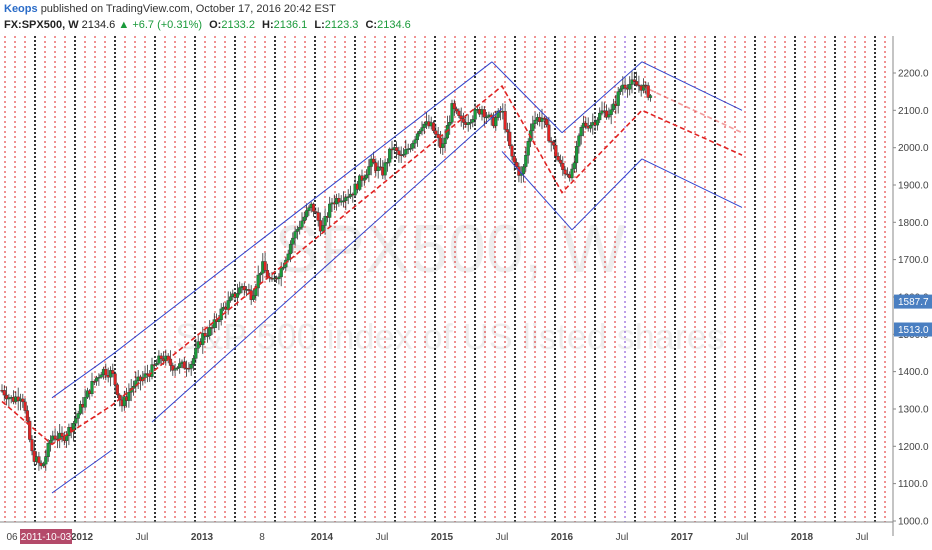 Image resolution: width=932 pixels, height=550 pixels. What do you see at coordinates (262, 537) in the screenshot?
I see `time-tick-label: 8` at bounding box center [262, 537].